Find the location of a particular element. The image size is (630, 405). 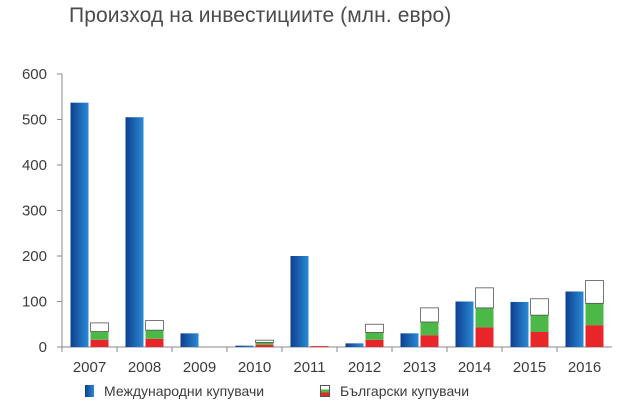

bar-bulgarian-white-2013 is located at coordinates (429, 315).